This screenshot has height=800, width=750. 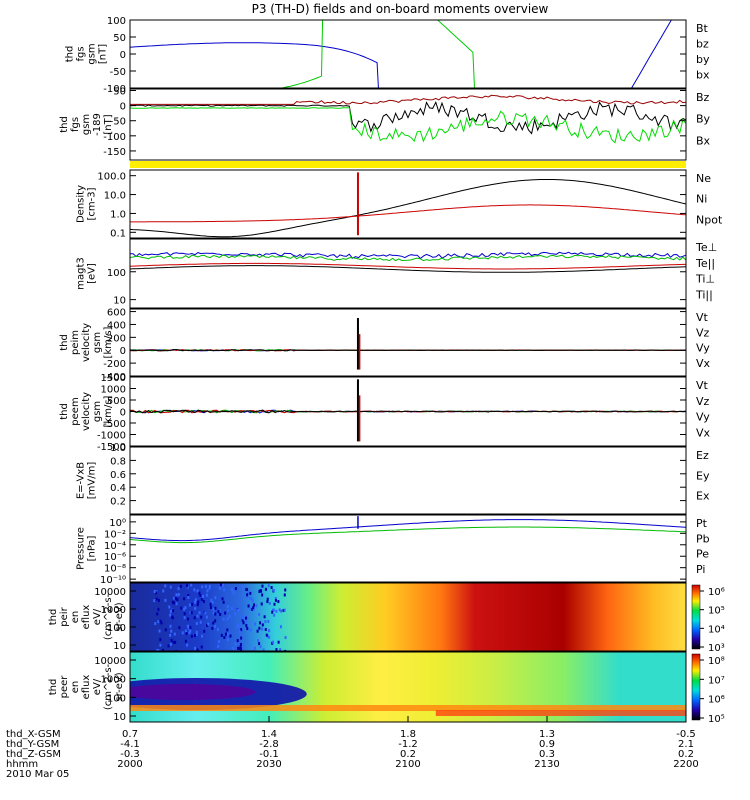 I want to click on y-axis-label-peim_velocity: thd peim velocity gsm [km/s], so click(x=86, y=342).